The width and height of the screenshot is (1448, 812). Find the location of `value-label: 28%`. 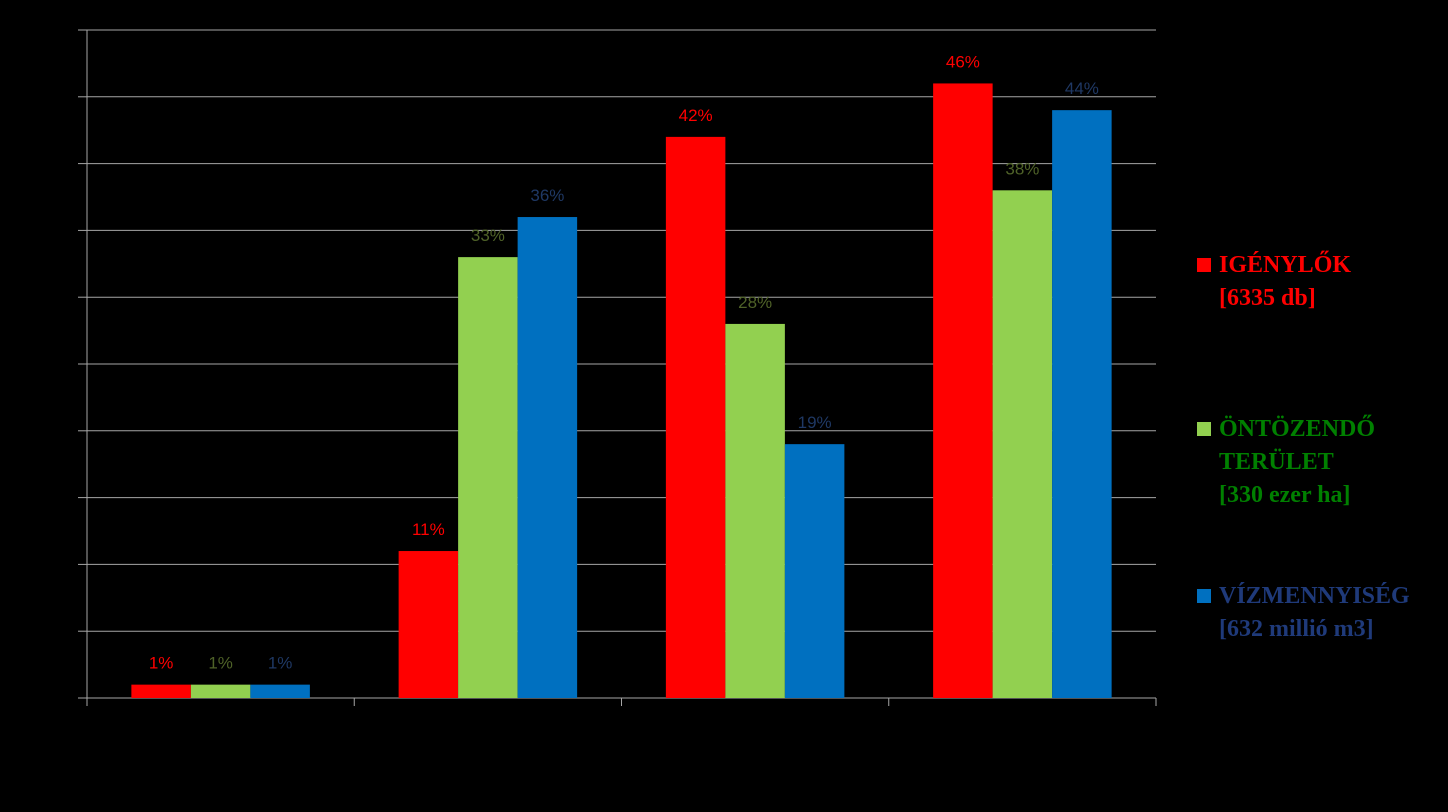

value-label: 28% is located at coordinates (755, 302).